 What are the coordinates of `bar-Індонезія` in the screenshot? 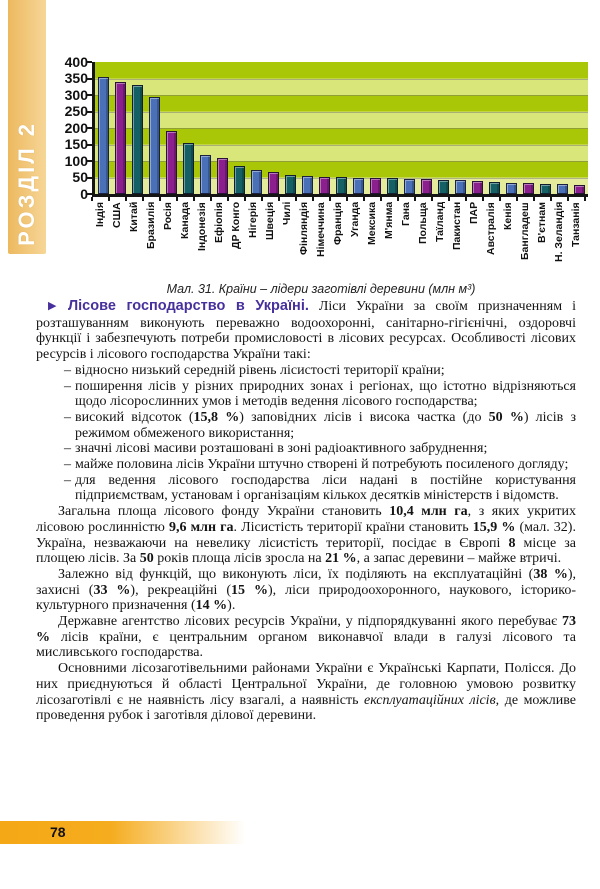 It's located at (205, 174).